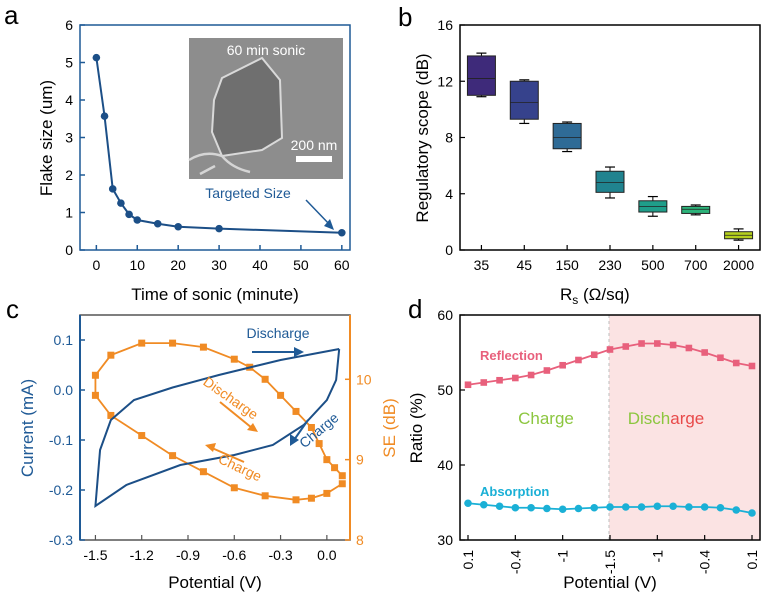 This screenshot has width=778, height=603. What do you see at coordinates (657, 556) in the screenshot?
I see `panel-d-xtick-label: -1` at bounding box center [657, 556].